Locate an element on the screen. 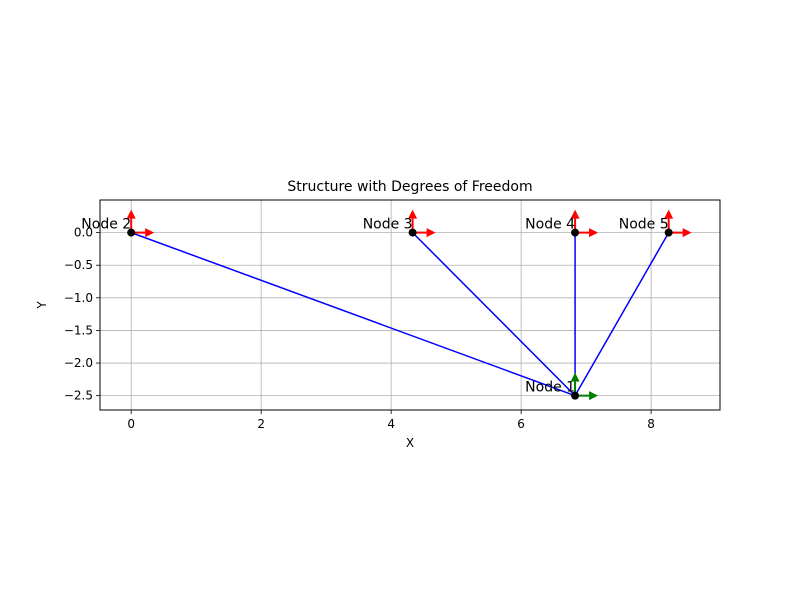 This screenshot has height=600, width=800. x-axis-label: X is located at coordinates (410, 443).